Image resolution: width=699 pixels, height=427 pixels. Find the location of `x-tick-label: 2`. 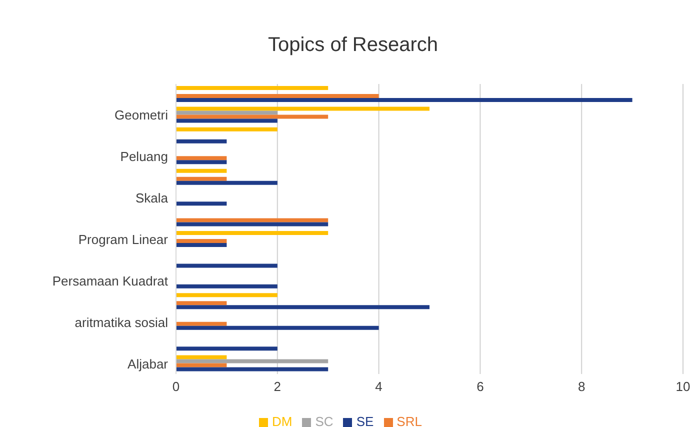

x-tick-label: 2 is located at coordinates (278, 386).